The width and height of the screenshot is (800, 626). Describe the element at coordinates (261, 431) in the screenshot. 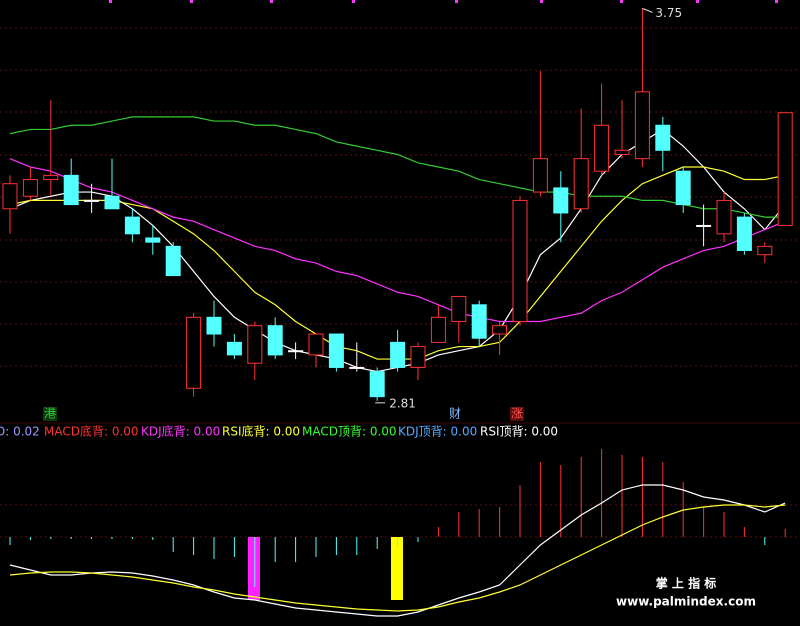

I see `legend-entry: RSI底背: 0.00` at that location.